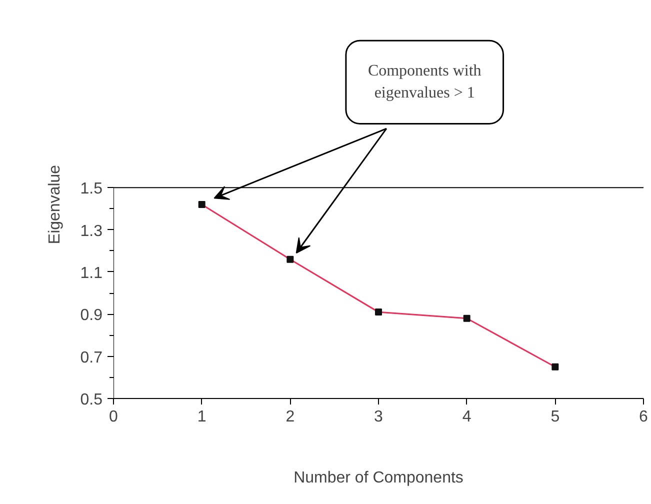 Image resolution: width=651 pixels, height=504 pixels. I want to click on x-tick-label: 0, so click(113, 417).